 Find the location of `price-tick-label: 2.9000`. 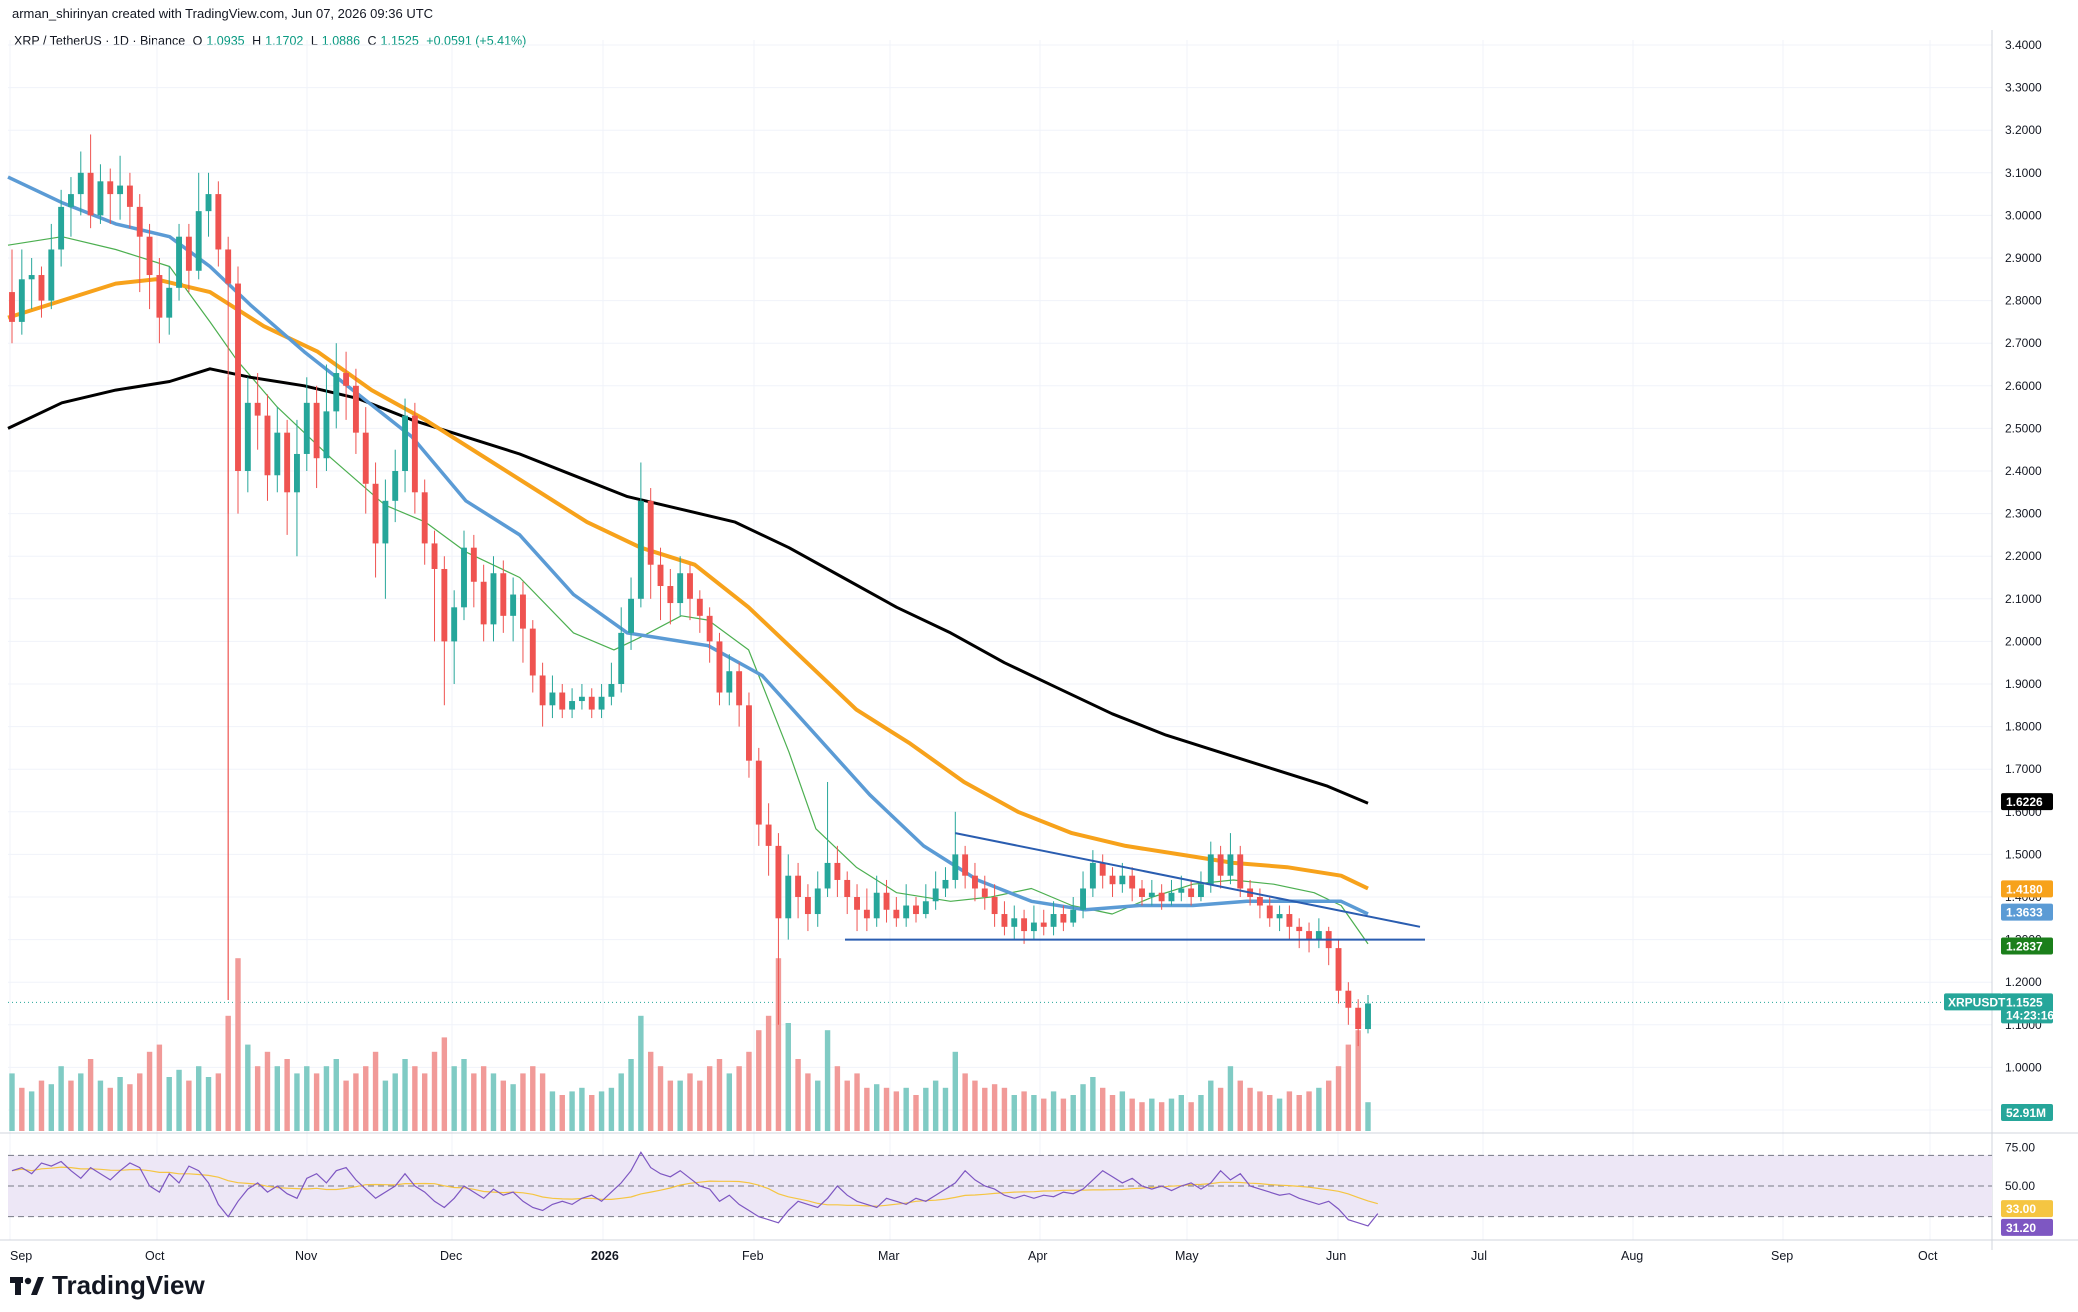

price-tick-label: 2.9000 is located at coordinates (2023, 258).